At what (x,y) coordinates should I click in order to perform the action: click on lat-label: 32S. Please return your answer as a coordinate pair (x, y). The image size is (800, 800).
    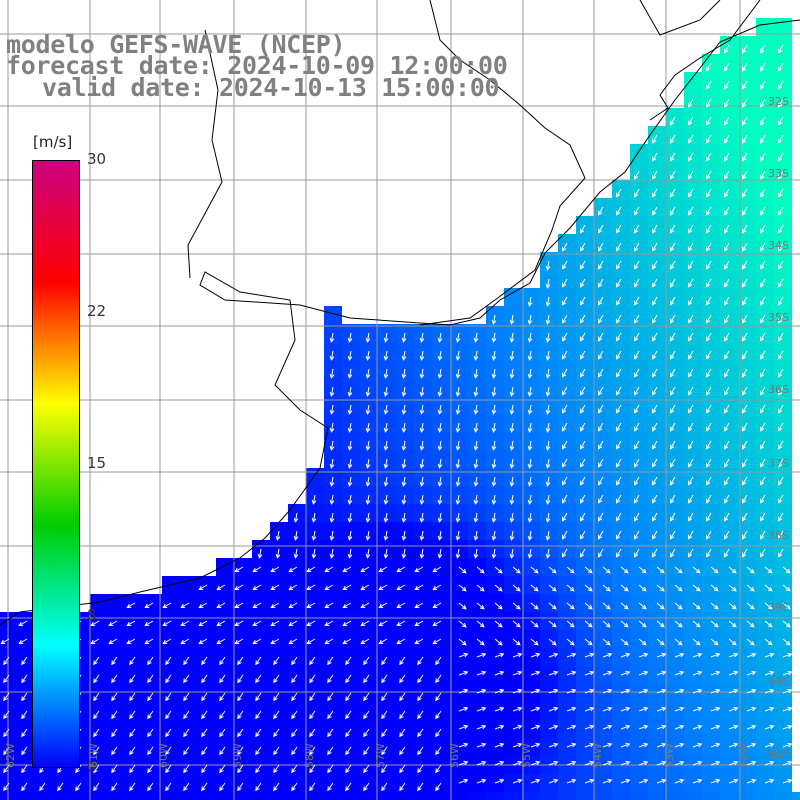
    Looking at the image, I should click on (778, 101).